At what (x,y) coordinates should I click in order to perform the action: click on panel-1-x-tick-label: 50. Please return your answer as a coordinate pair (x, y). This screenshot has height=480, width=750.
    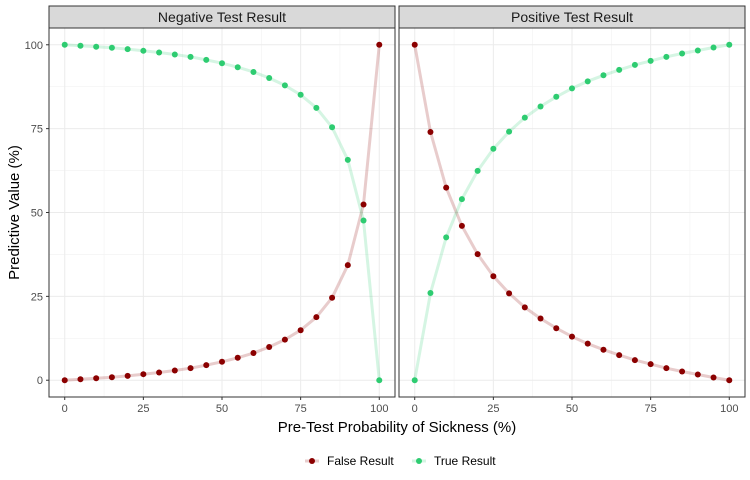
    Looking at the image, I should click on (222, 409).